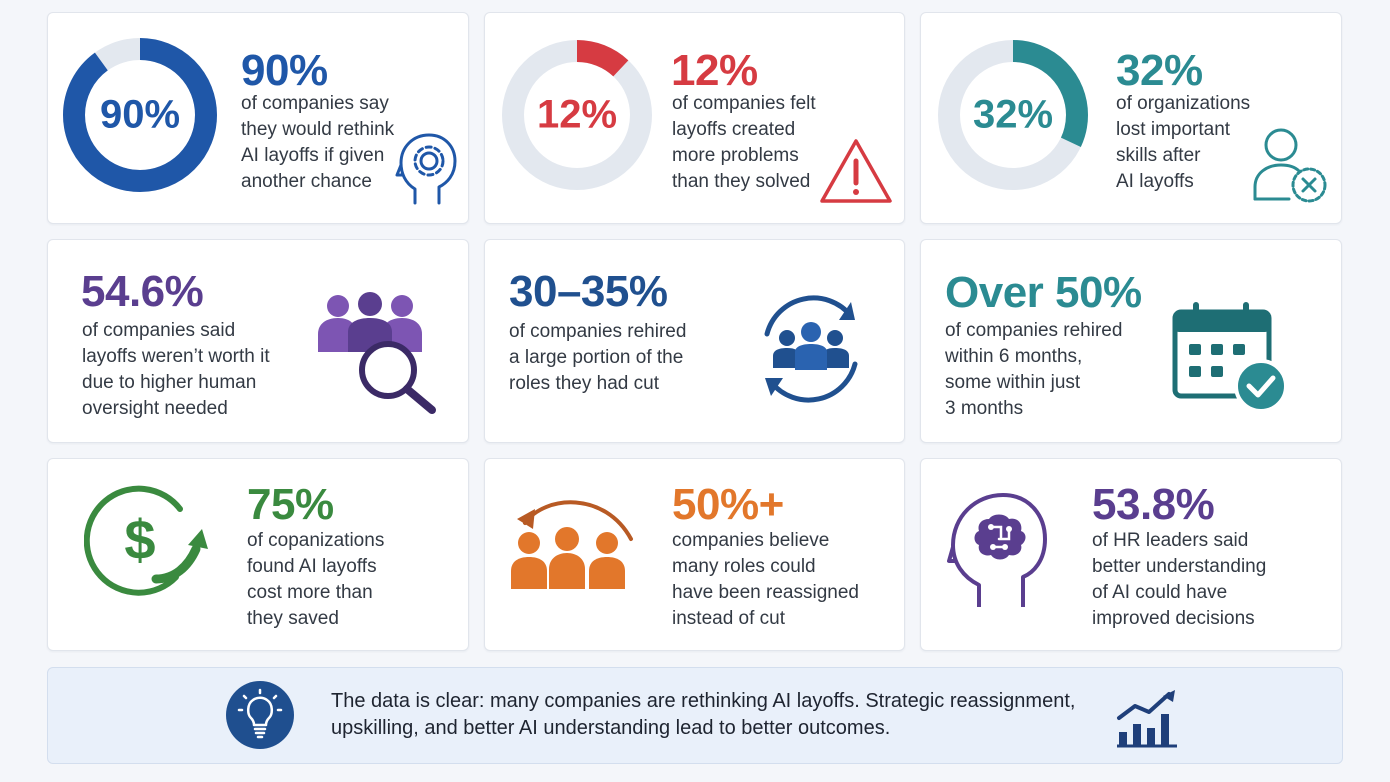 The height and width of the screenshot is (782, 1390). What do you see at coordinates (728, 504) in the screenshot?
I see `stat-value: 50%+` at bounding box center [728, 504].